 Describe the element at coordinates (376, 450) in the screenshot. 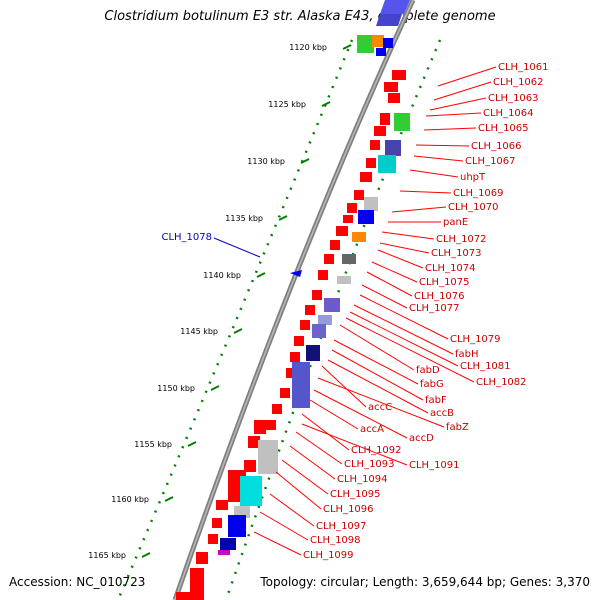

I see `gene-label: CLH_1092` at that location.